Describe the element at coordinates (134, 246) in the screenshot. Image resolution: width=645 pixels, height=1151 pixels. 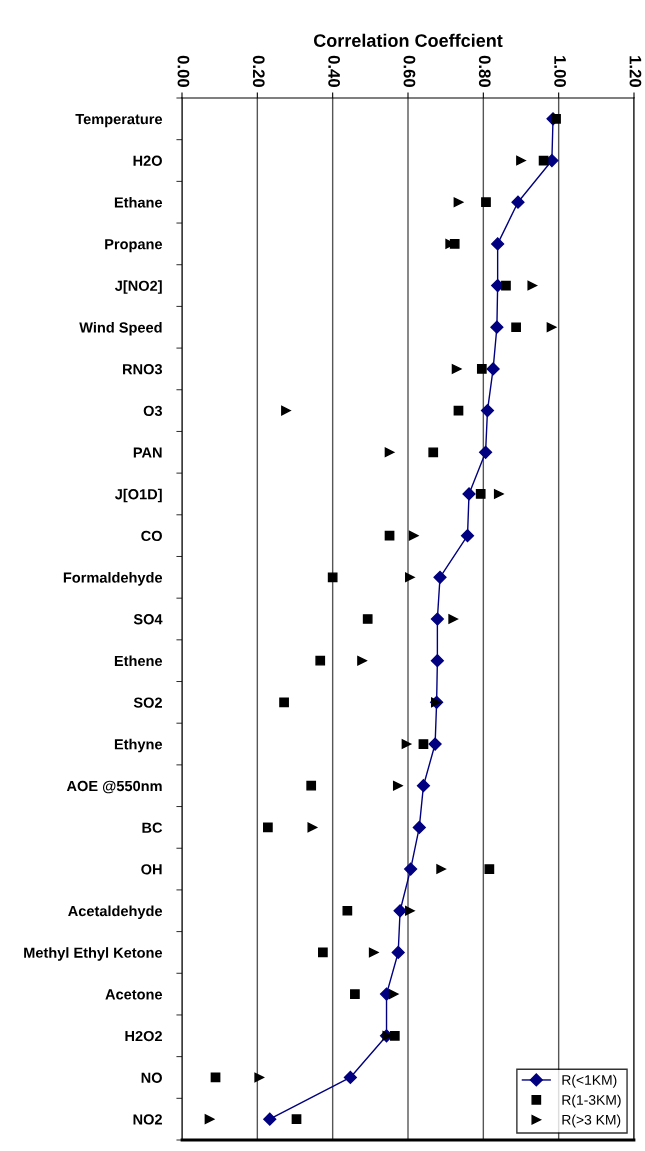
I see `y-tick-label: Propane` at that location.